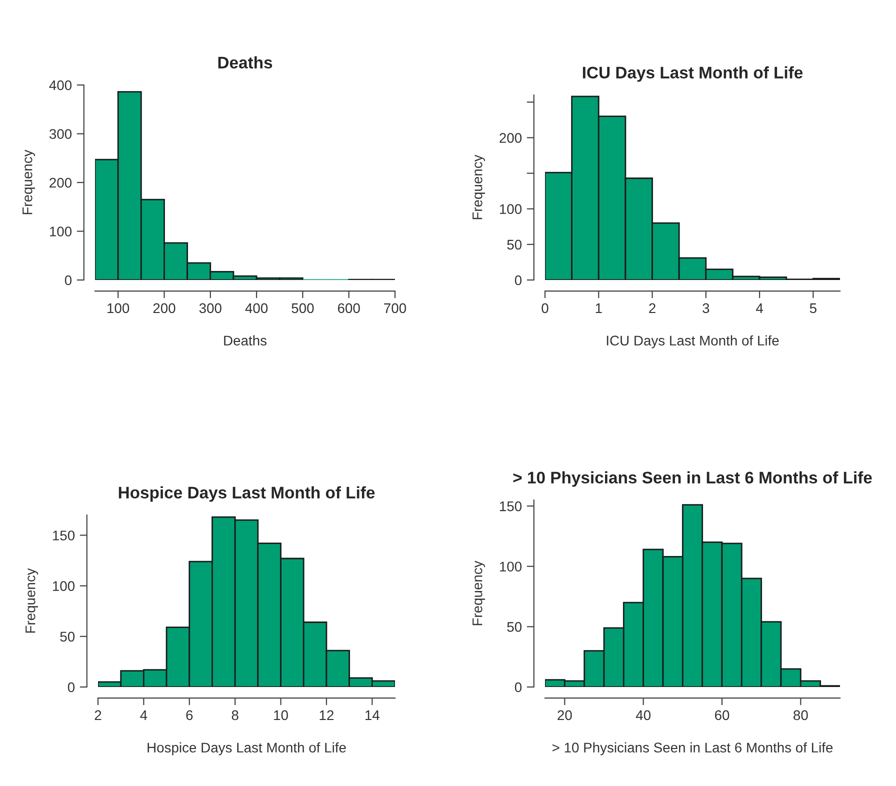 The height and width of the screenshot is (786, 896). Describe the element at coordinates (813, 308) in the screenshot. I see `x-tick-label: 5` at that location.